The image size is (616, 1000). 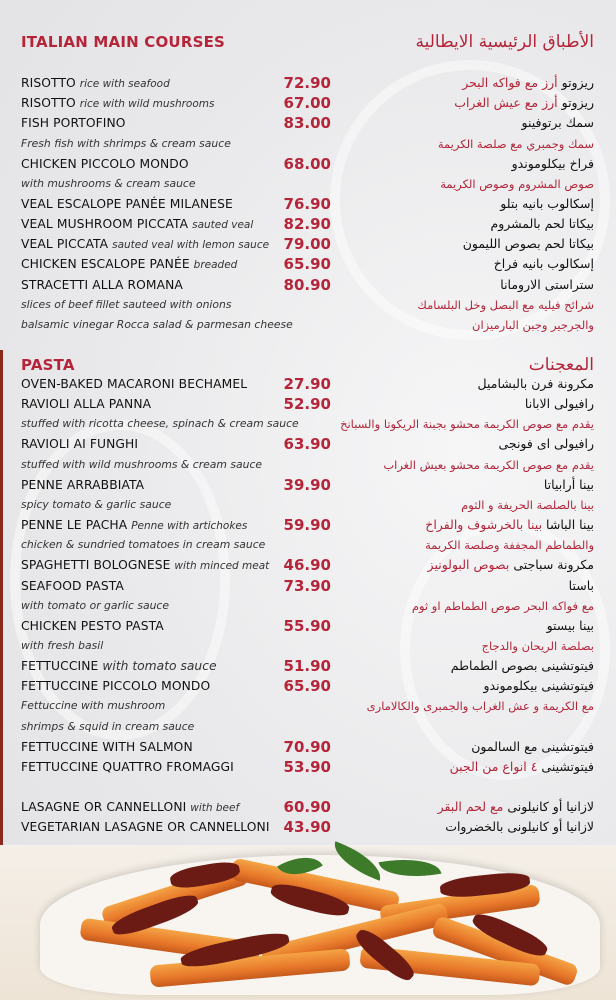 I want to click on item-name-en: RISOTTO rice with wild mushrooms, so click(x=117, y=103).